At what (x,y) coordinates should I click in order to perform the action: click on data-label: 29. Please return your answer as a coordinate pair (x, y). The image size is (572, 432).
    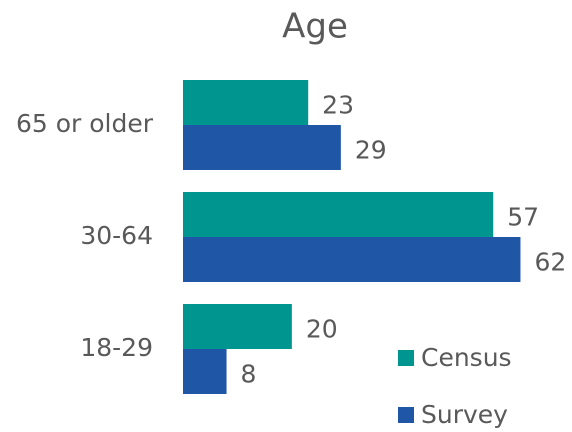
    Looking at the image, I should click on (371, 150).